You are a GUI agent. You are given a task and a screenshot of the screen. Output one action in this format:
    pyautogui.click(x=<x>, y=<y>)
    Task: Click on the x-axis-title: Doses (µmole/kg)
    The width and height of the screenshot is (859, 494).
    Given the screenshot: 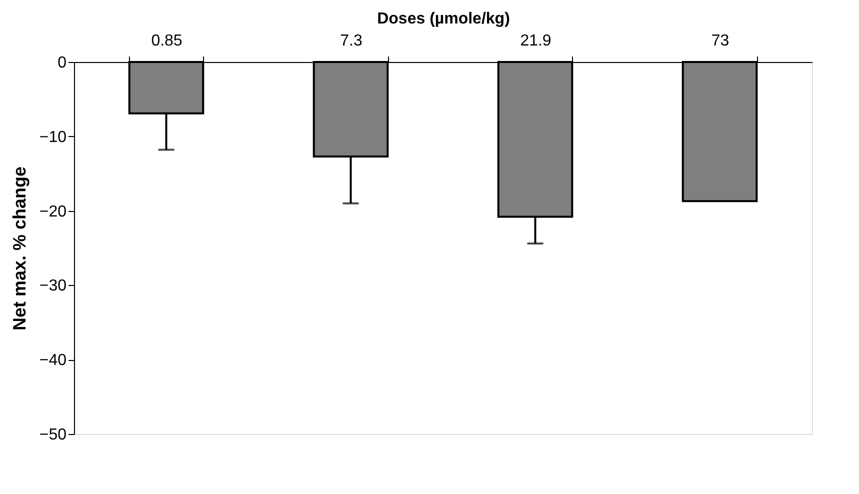 What is the action you would take?
    pyautogui.click(x=443, y=19)
    